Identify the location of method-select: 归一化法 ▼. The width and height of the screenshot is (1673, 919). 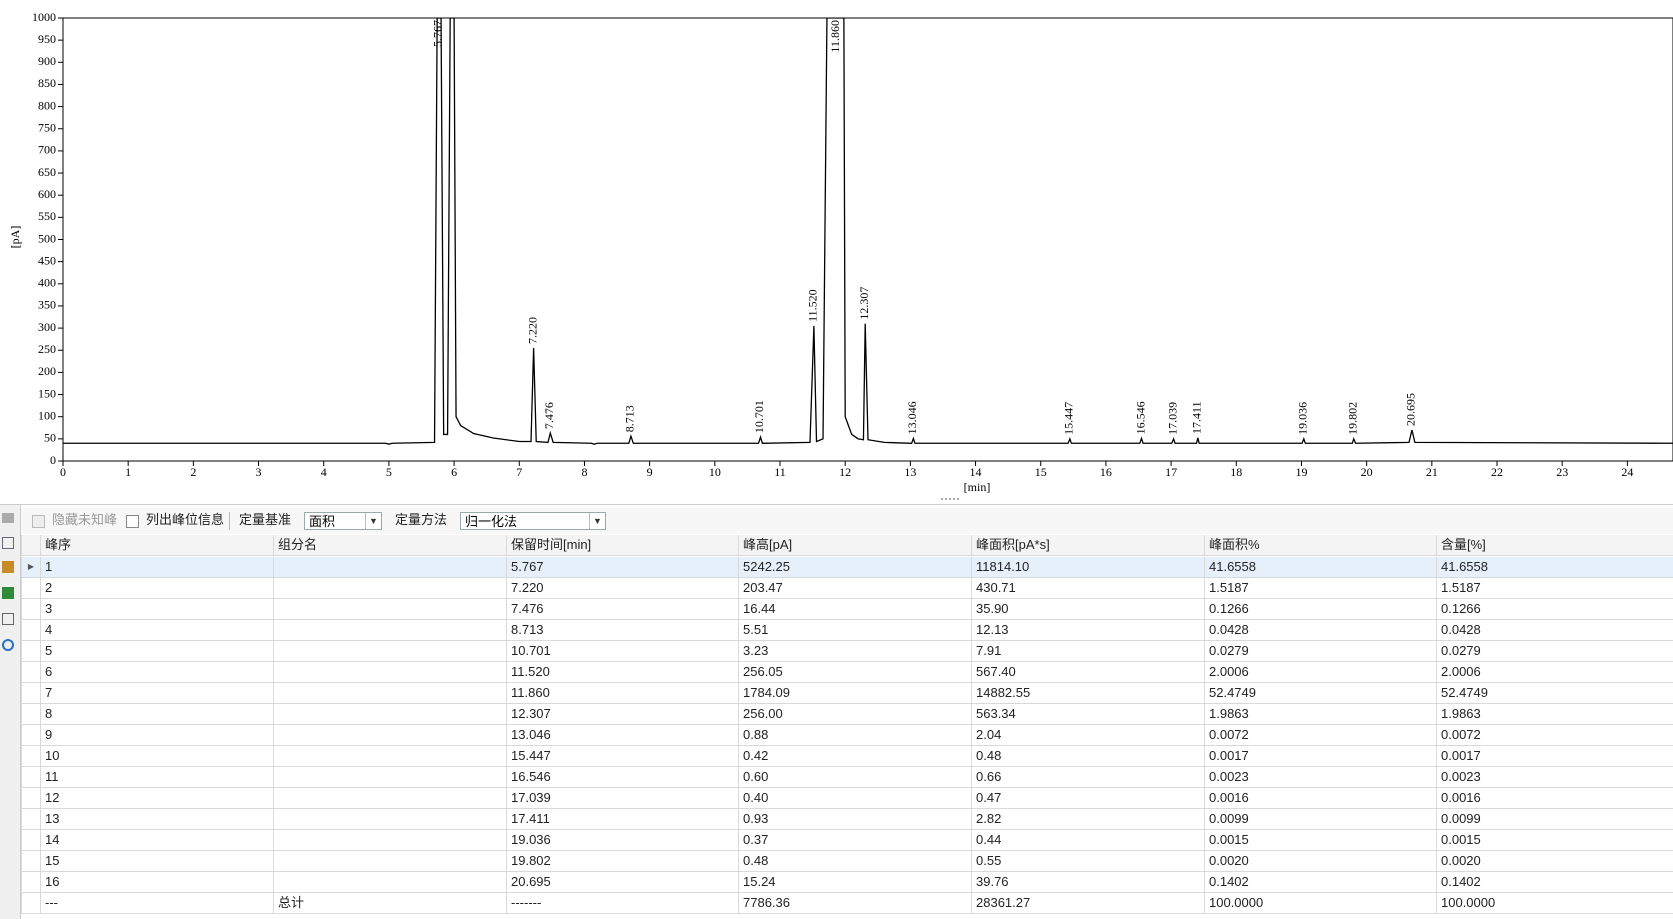
(533, 521).